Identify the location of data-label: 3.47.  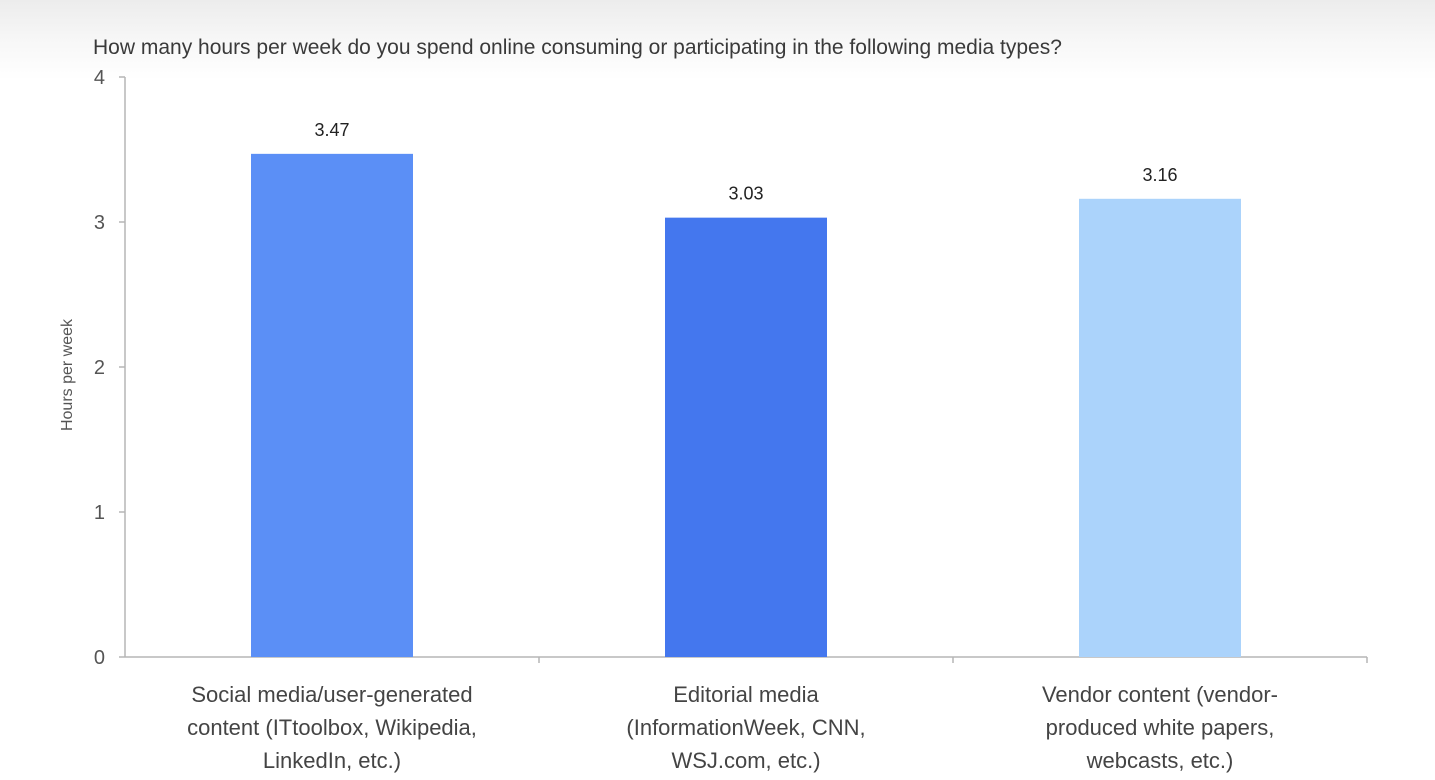
(331, 130).